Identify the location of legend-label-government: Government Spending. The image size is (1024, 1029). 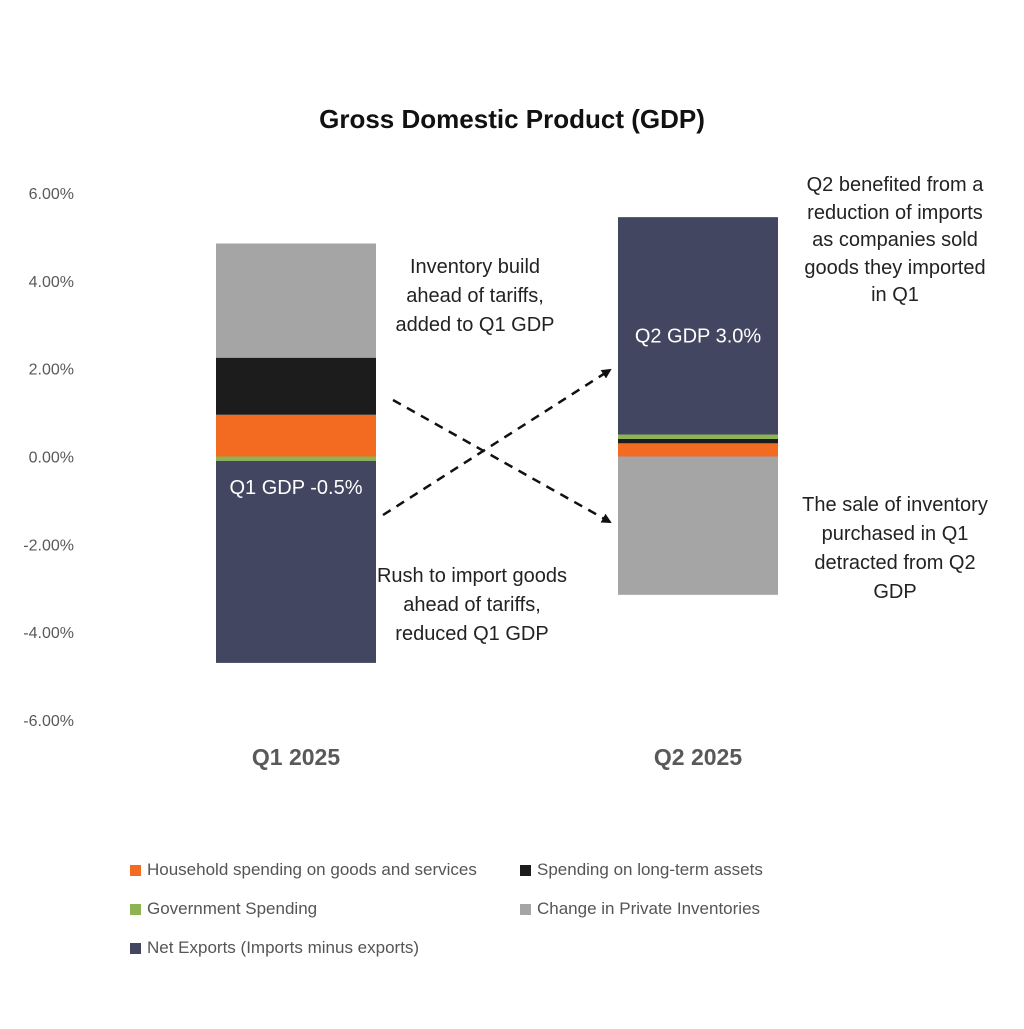
(232, 908).